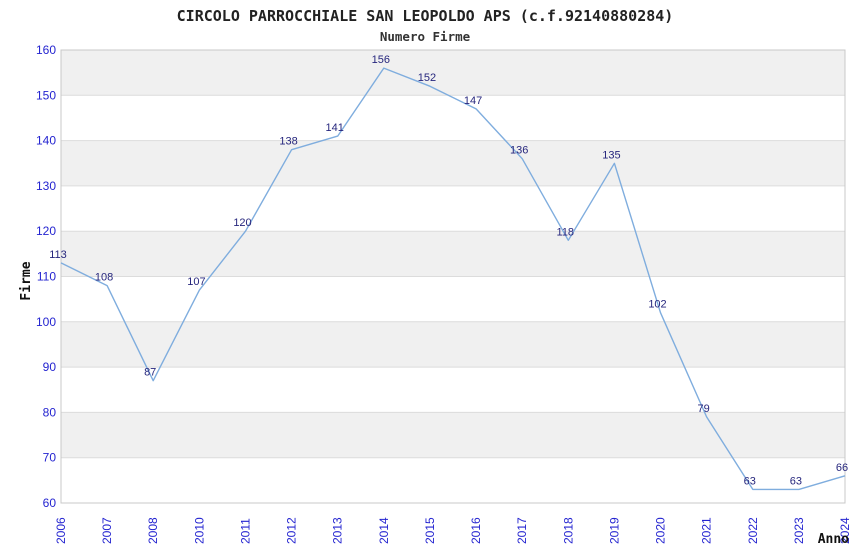 This screenshot has height=555, width=850. I want to click on data-point-label: 79, so click(703, 409).